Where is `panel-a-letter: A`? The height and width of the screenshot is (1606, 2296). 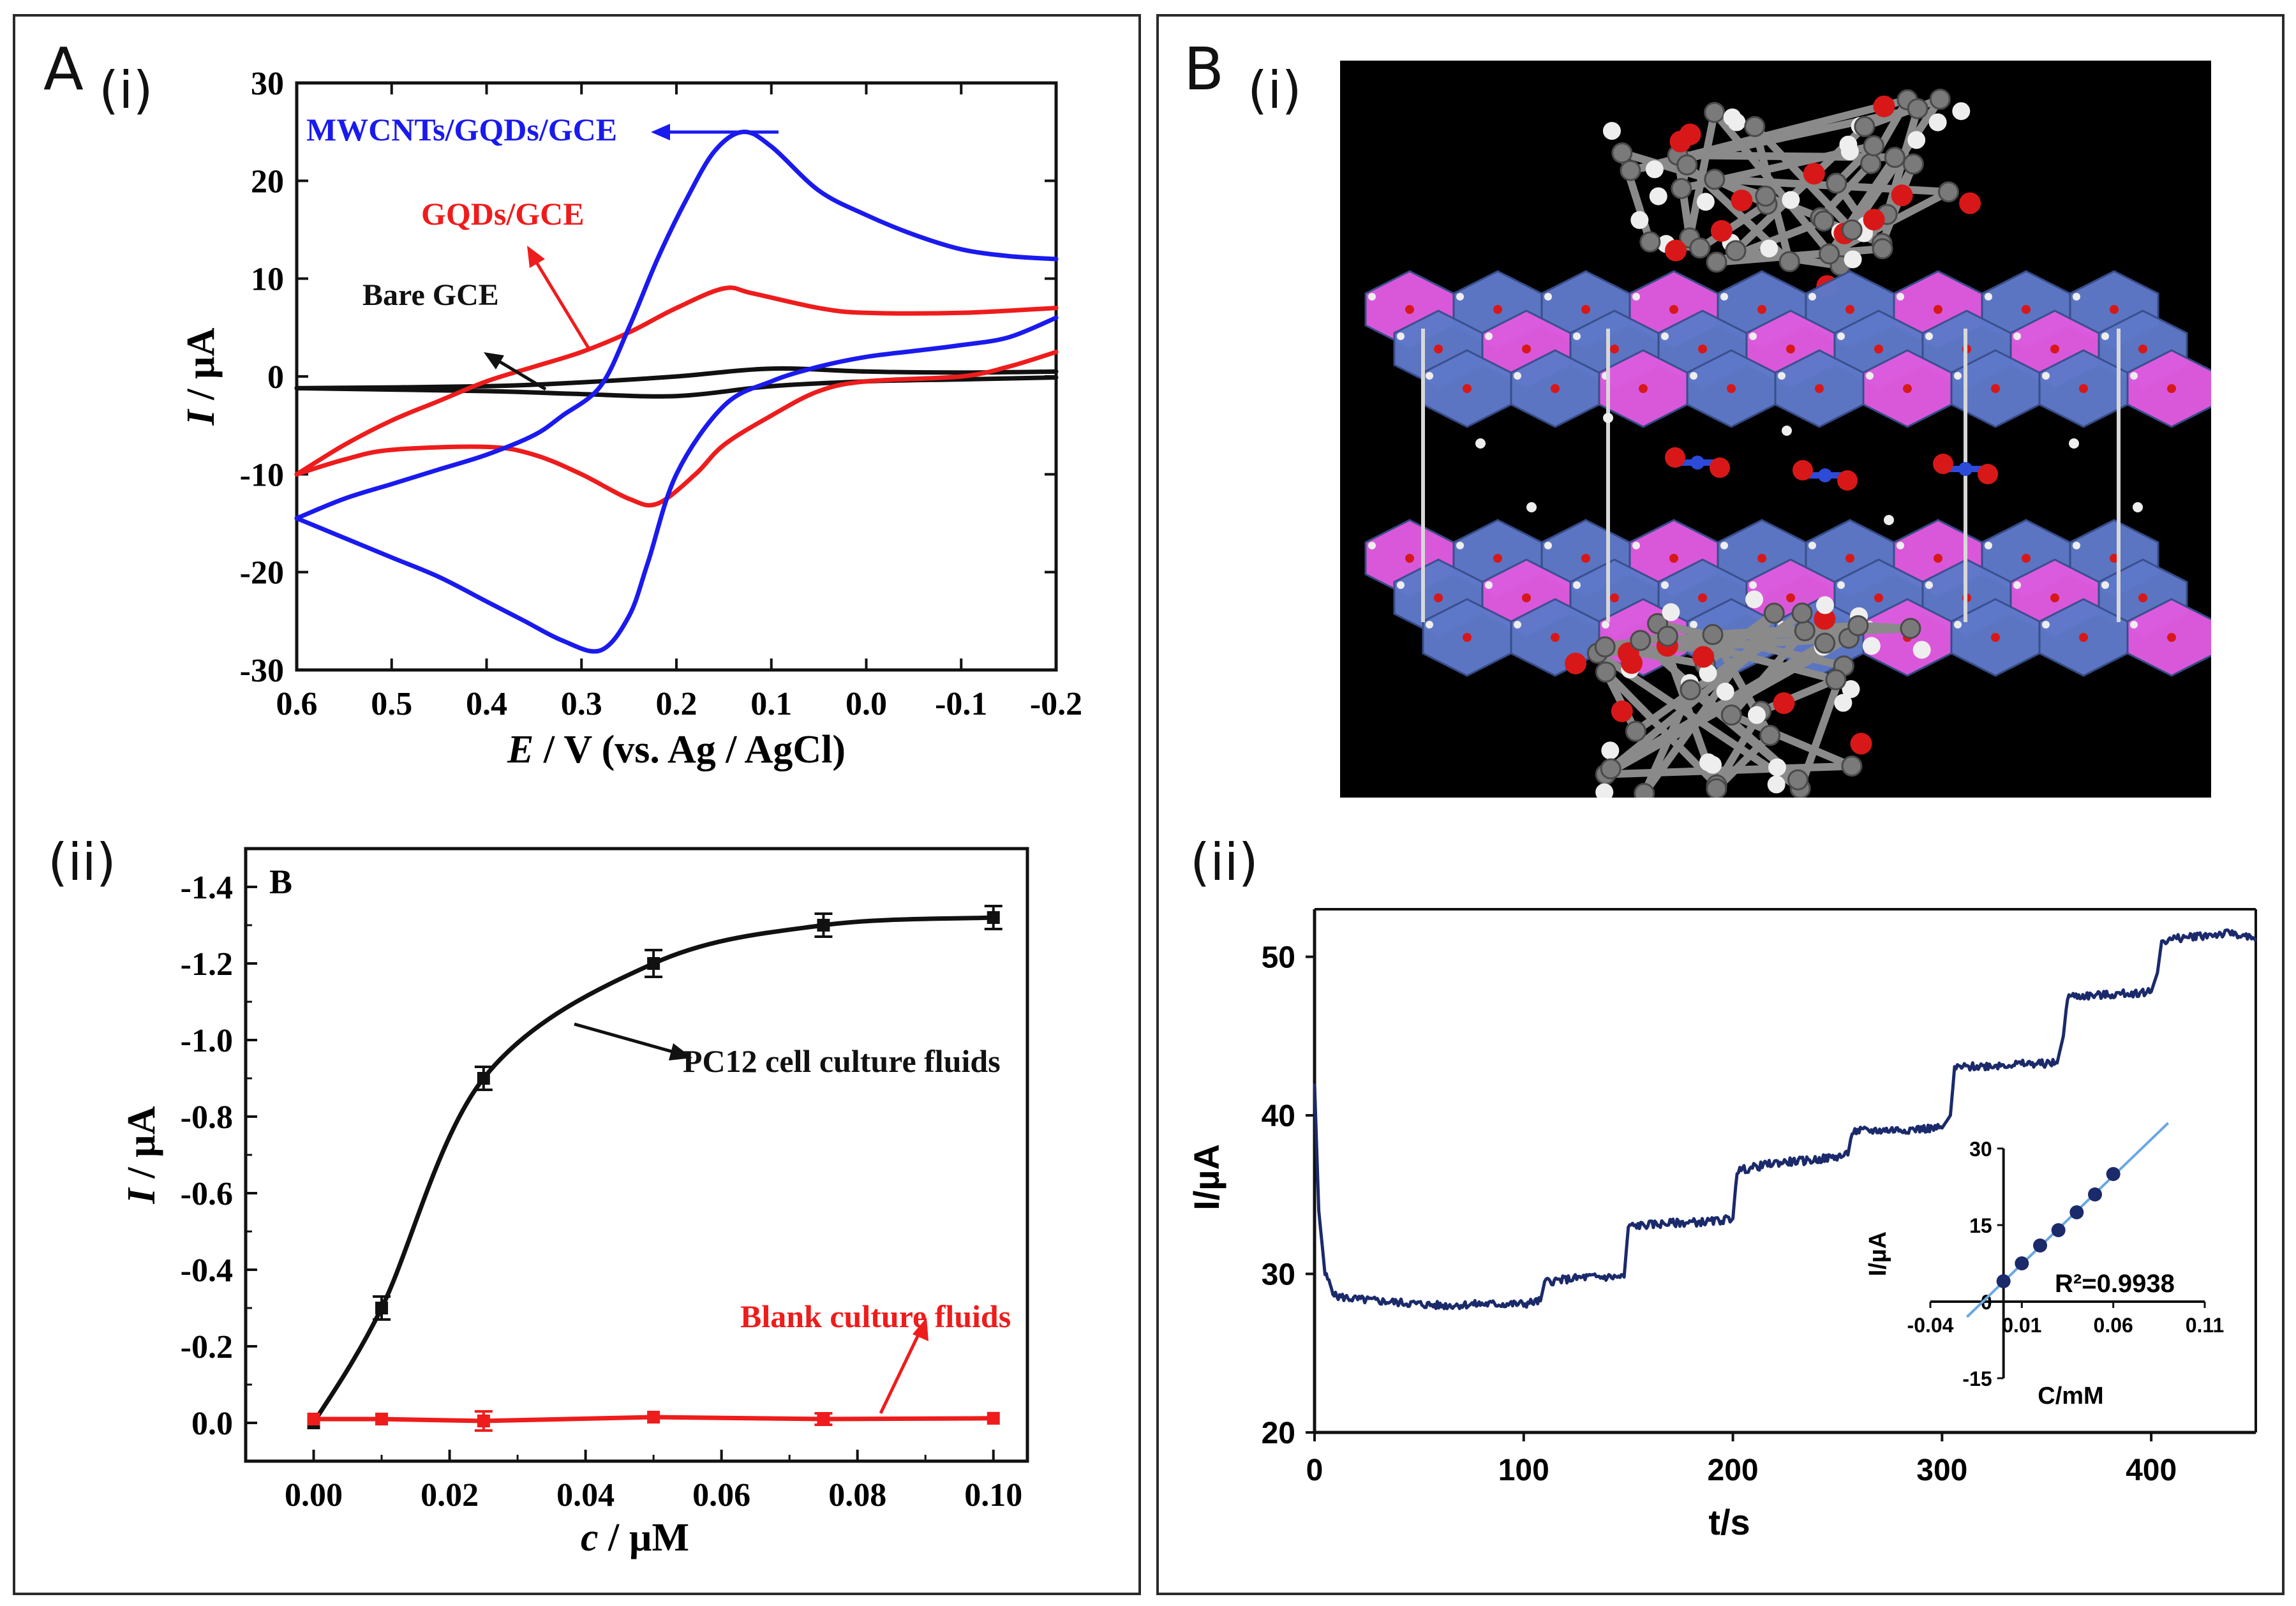
panel-a-letter: A is located at coordinates (63, 69).